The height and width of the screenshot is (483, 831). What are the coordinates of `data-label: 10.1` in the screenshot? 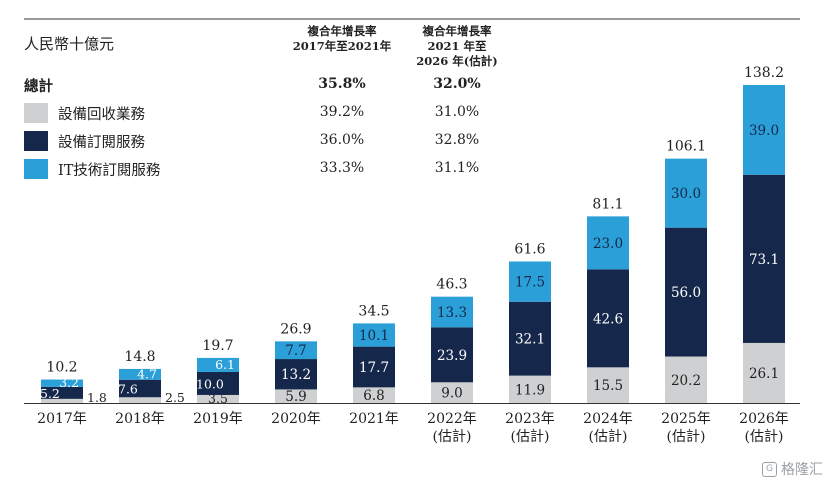 It's located at (374, 336).